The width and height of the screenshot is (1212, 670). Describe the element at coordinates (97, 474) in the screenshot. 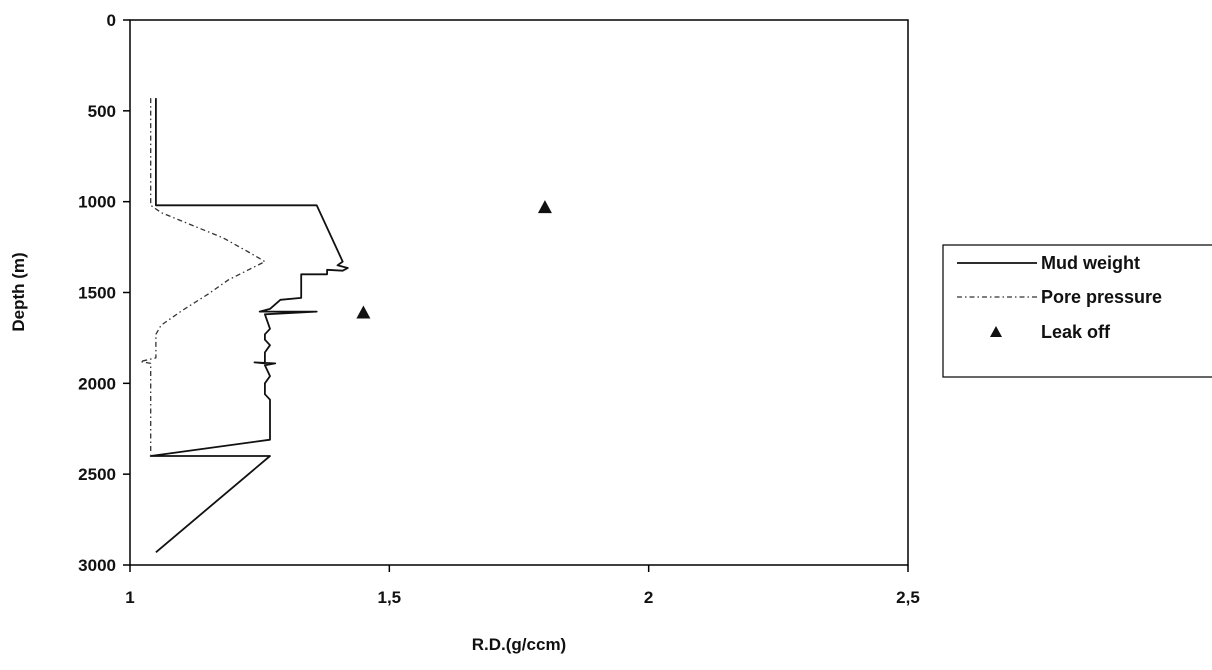

I see `y-tick-label: 2500` at that location.